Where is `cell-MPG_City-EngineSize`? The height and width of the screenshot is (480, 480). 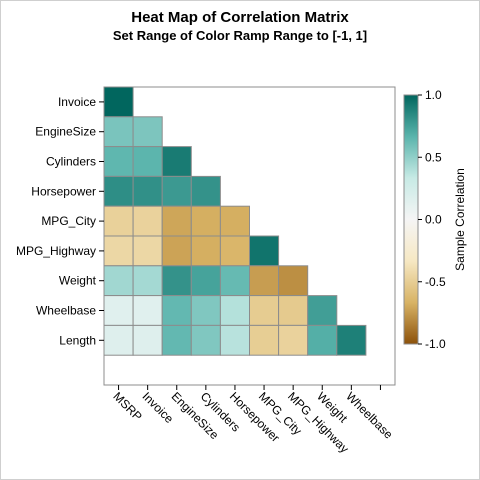 cell-MPG_City-EngineSize is located at coordinates (176, 221).